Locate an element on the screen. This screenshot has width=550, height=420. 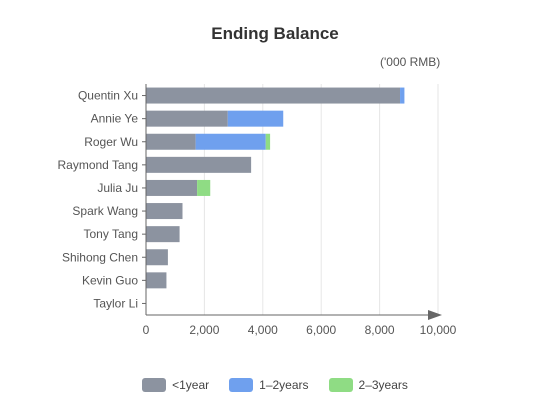
y-category-label: Spark Wang is located at coordinates (105, 211).